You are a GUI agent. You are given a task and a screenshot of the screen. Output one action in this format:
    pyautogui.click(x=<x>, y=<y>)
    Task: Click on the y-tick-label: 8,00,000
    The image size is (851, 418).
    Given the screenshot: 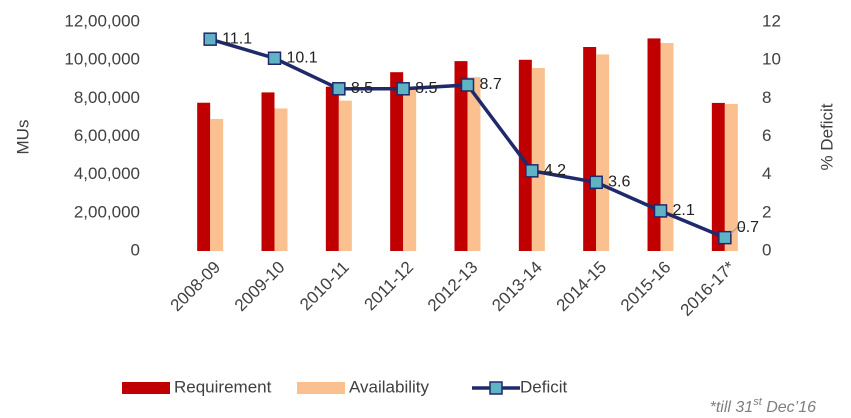 What is the action you would take?
    pyautogui.click(x=107, y=97)
    